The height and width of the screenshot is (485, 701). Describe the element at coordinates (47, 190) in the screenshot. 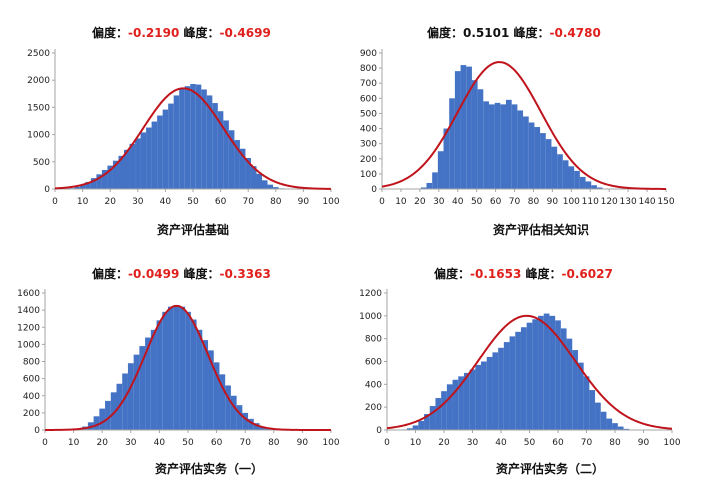

I see `y-tick-label: 0` at that location.